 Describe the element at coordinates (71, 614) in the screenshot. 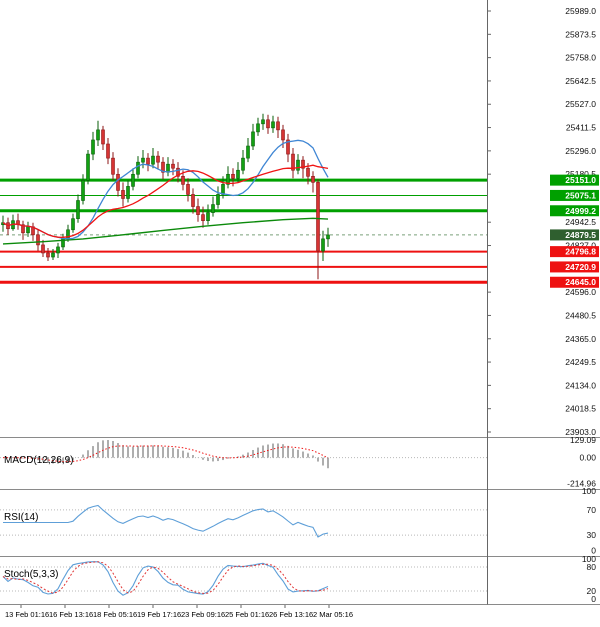

I see `time-label: 16 Feb 13:16` at that location.